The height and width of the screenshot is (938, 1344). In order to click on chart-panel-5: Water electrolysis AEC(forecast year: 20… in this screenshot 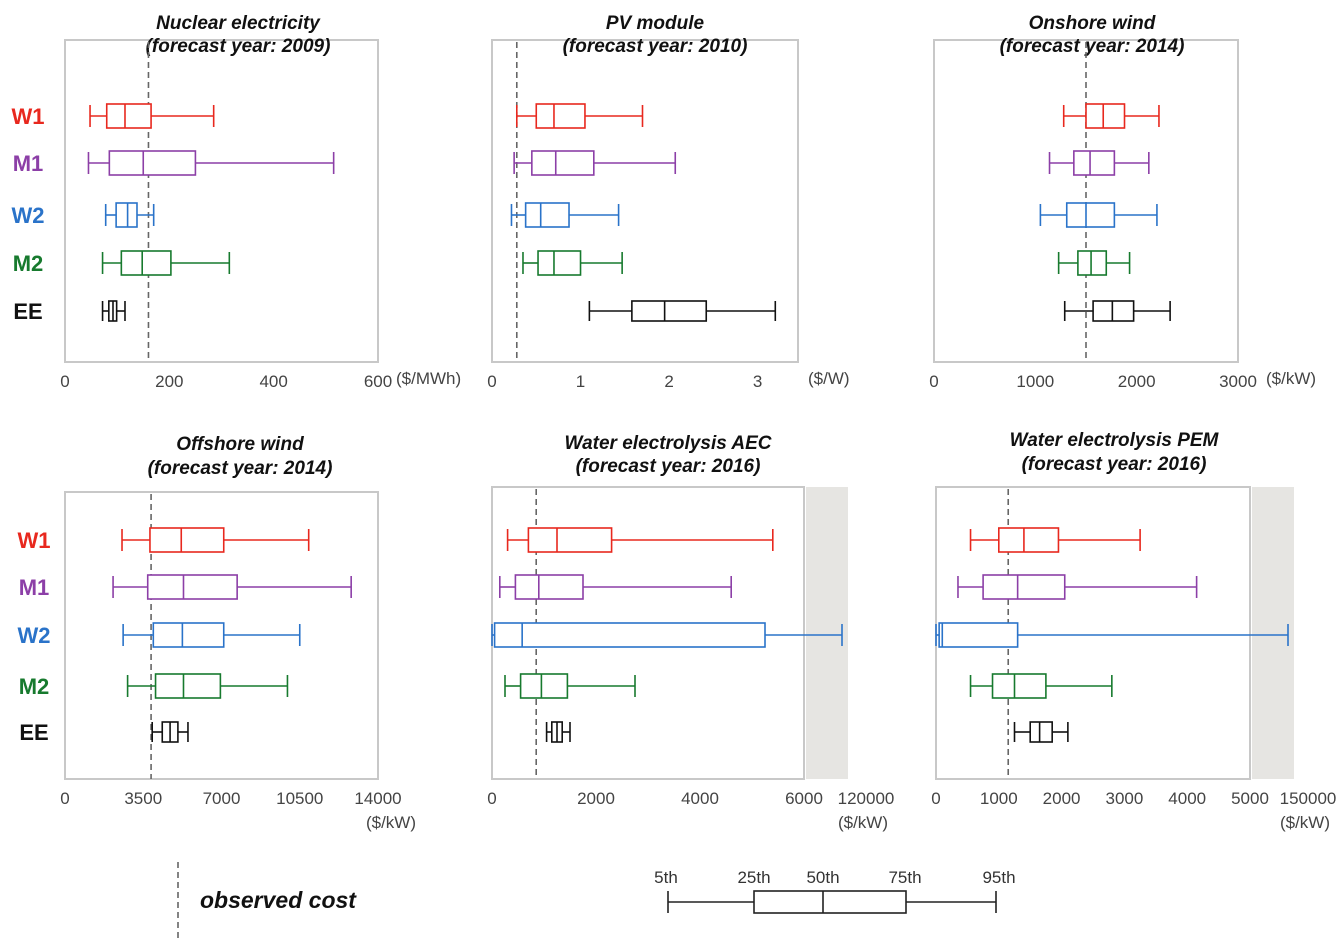, I will do `click(690, 632)`.